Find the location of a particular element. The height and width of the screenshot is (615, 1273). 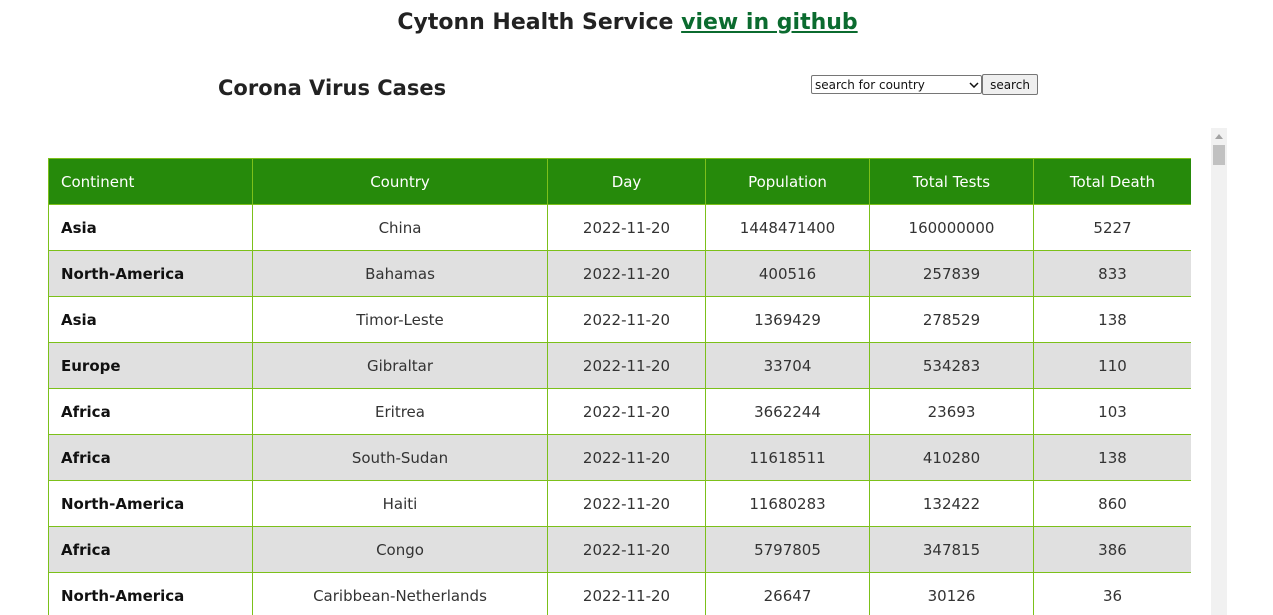

population-cell: 26647 is located at coordinates (787, 593).